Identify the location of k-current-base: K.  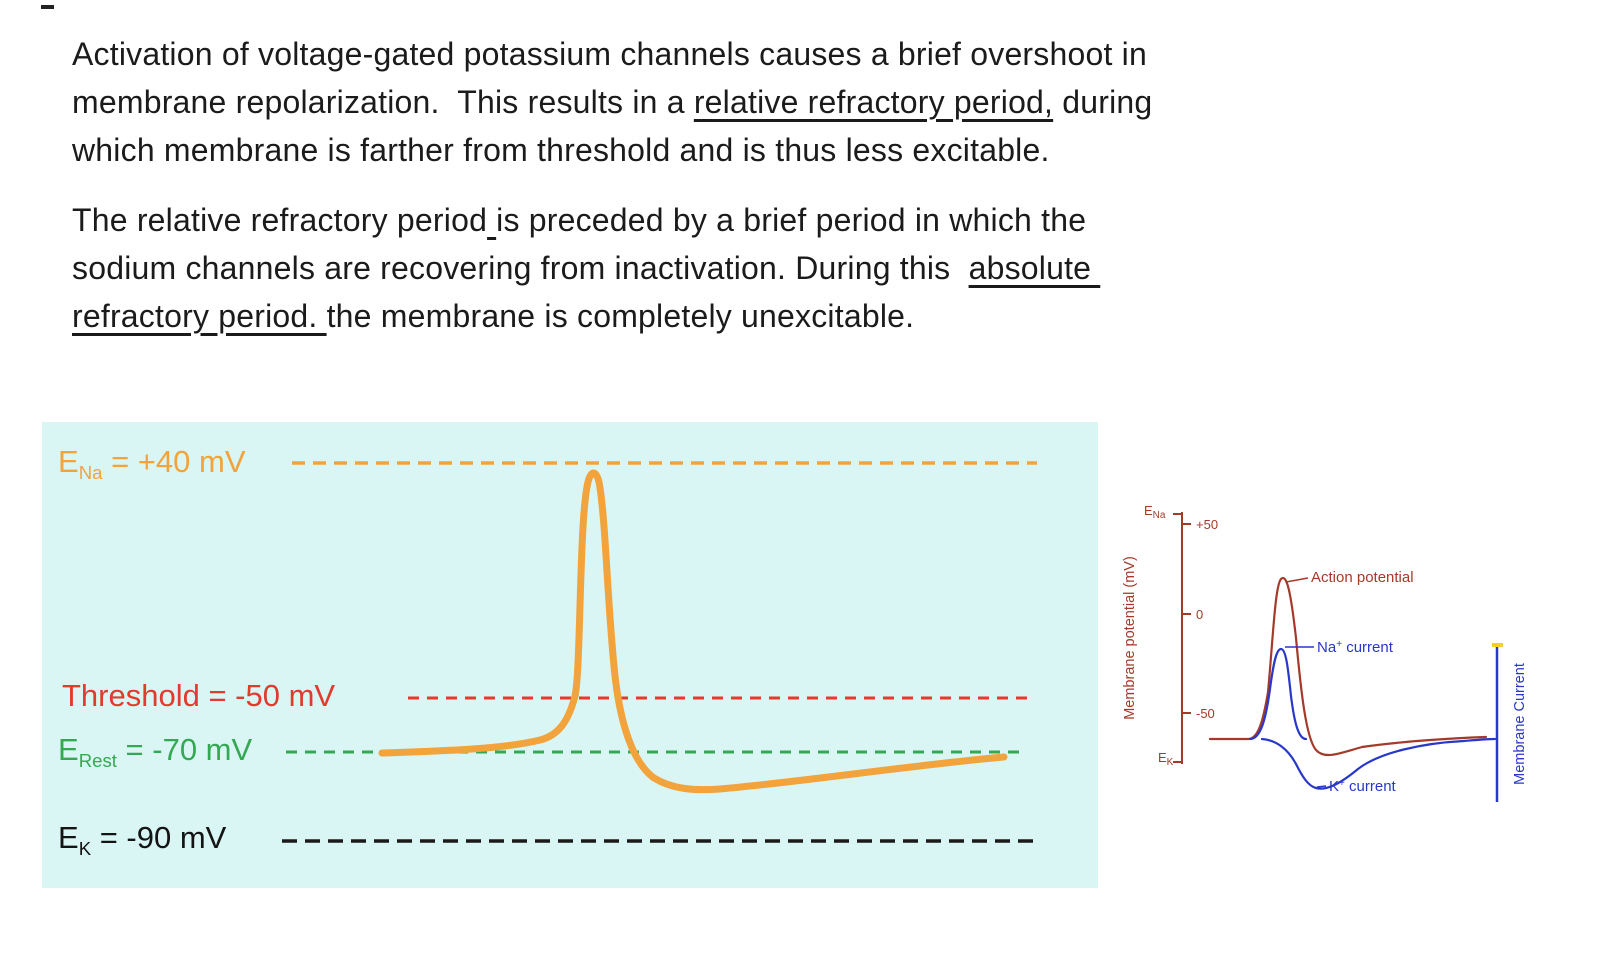
(1334, 786).